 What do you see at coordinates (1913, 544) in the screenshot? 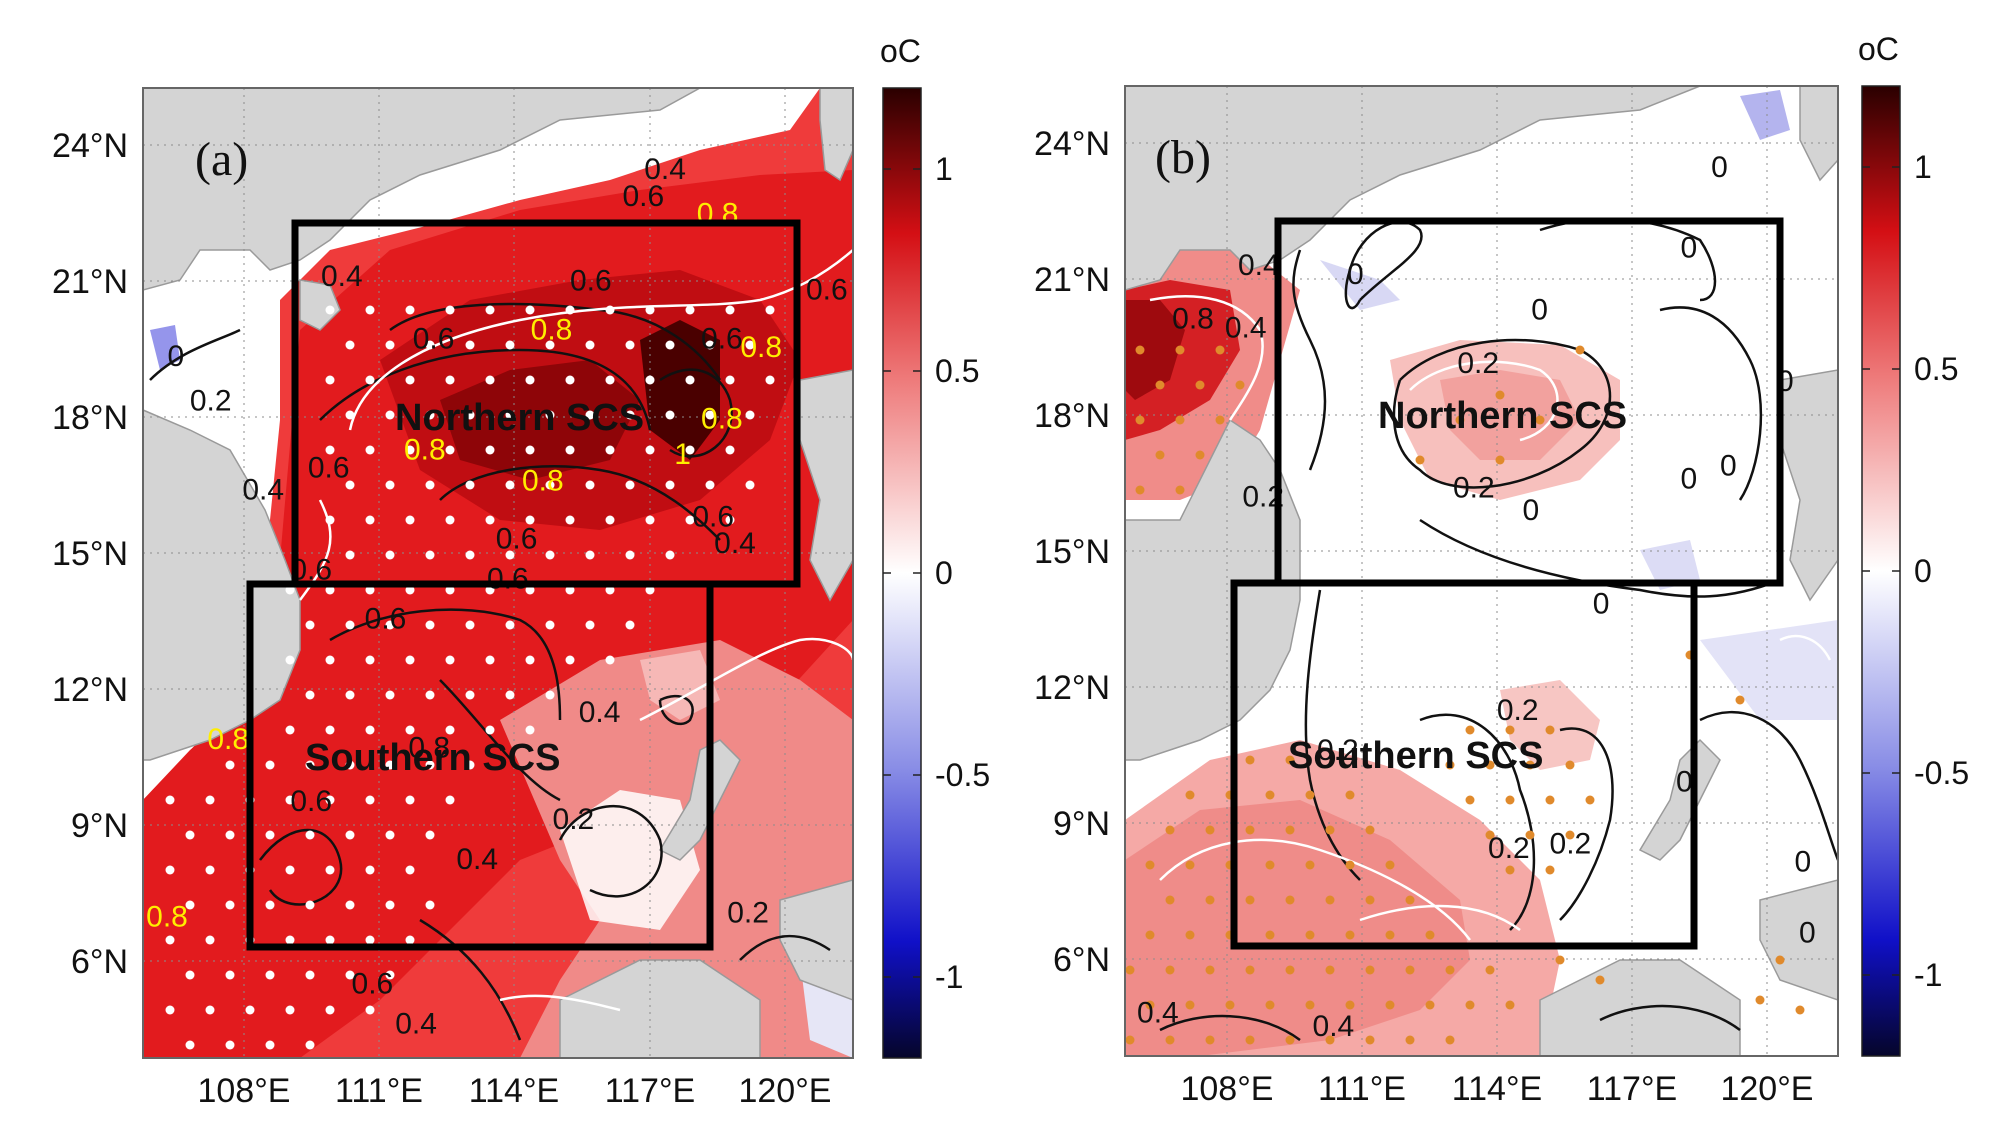
I see `panel-b-colorbar: 1 0.5 0 -0.5 -1 oC` at bounding box center [1913, 544].